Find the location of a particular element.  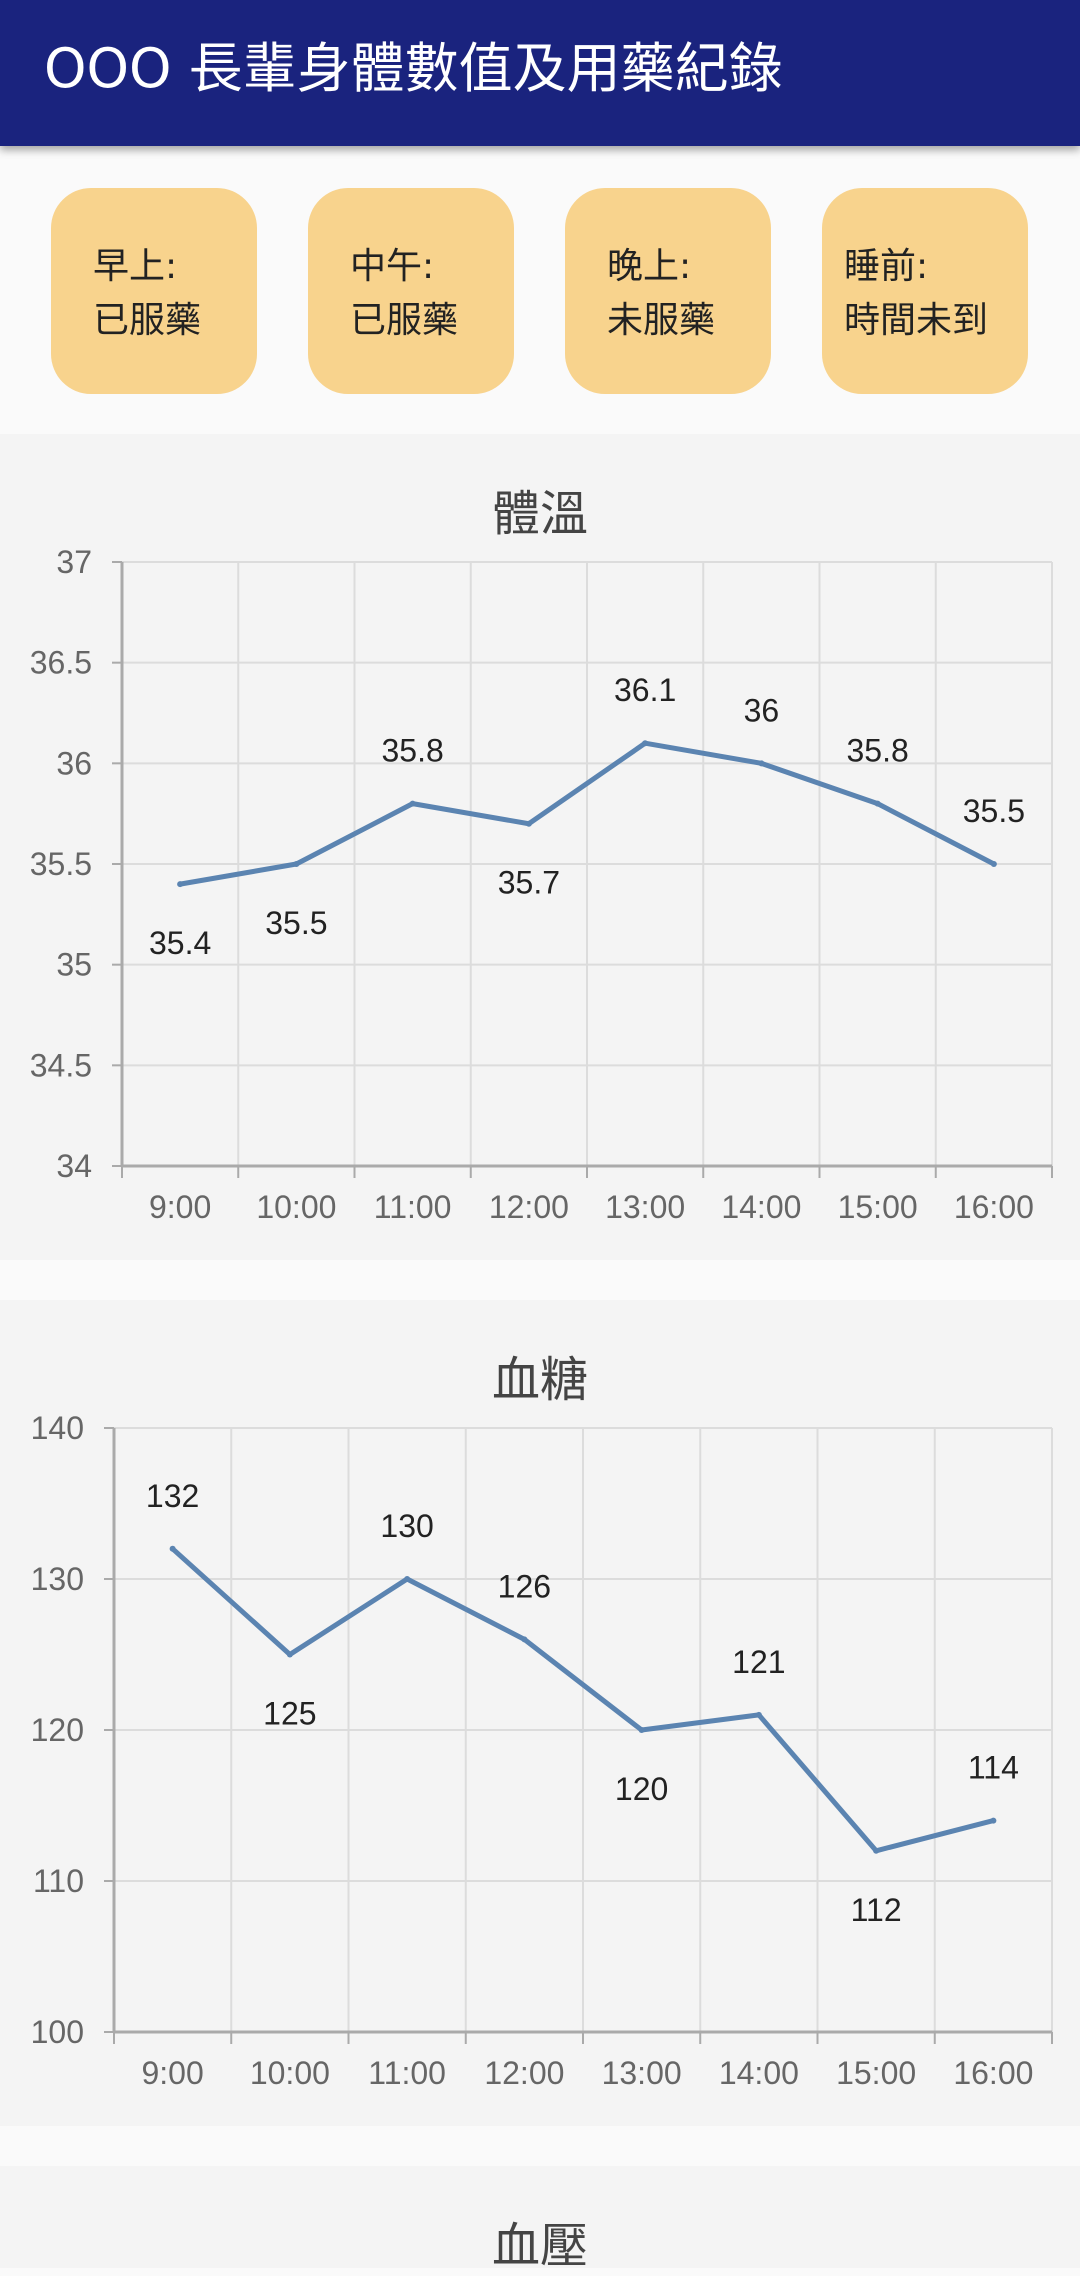

medication-card-evening: 晚上: 未服藥 is located at coordinates (668, 291).